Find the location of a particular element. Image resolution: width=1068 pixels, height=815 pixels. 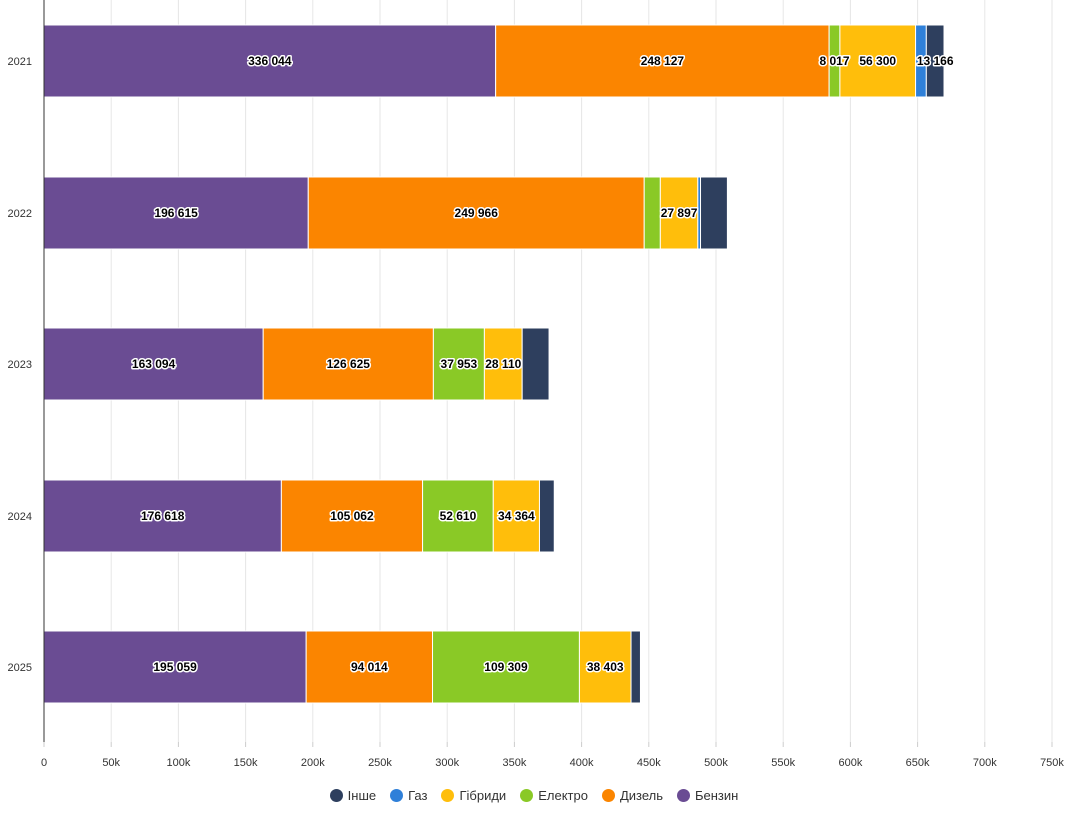

legend-label: Дизель is located at coordinates (641, 795).